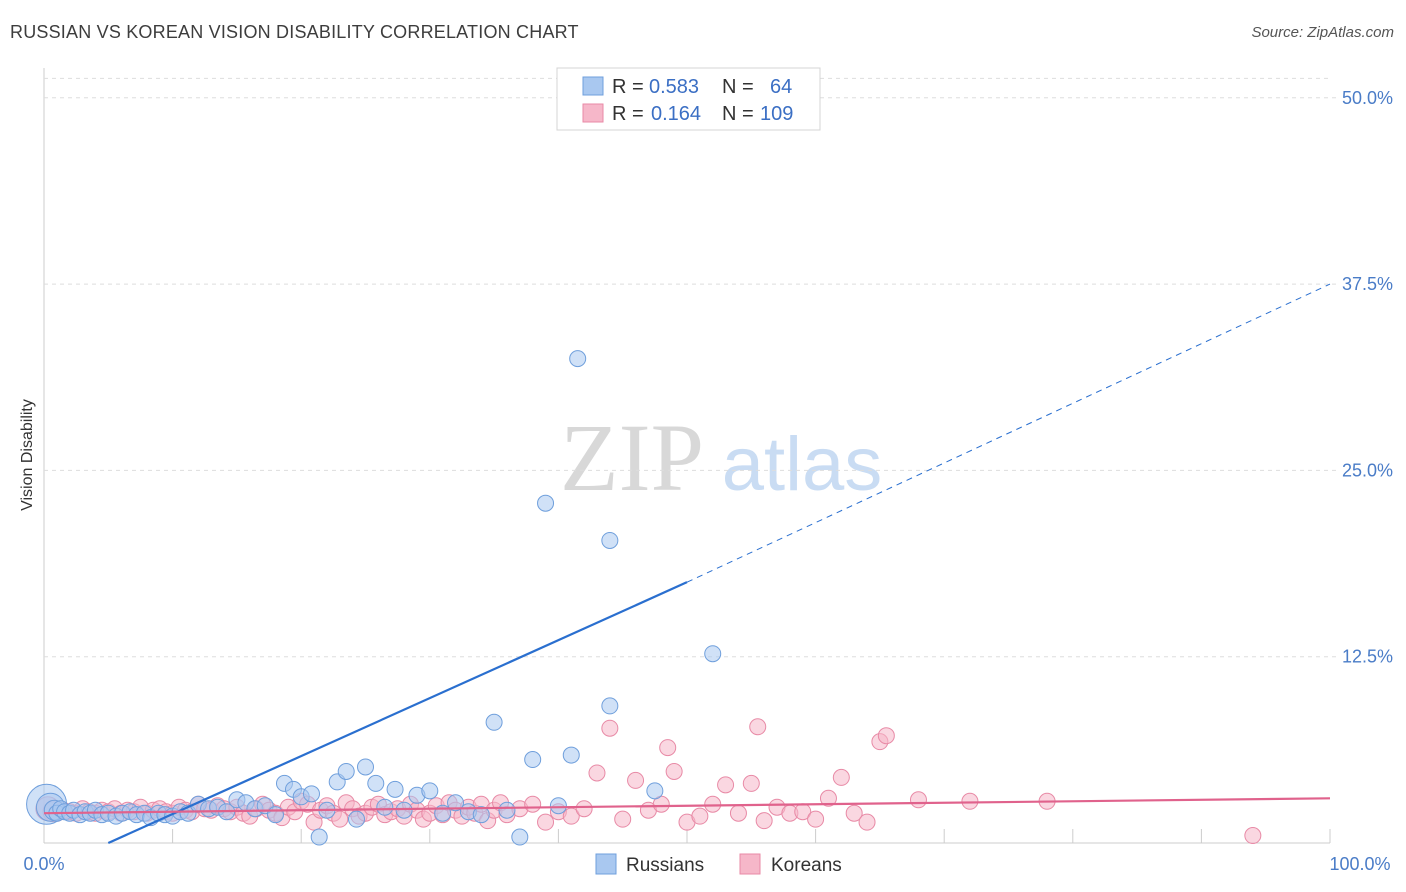 Image resolution: width=1406 pixels, height=892 pixels. Describe the element at coordinates (776, 114) in the screenshot. I see `legend-n-value-koreans: 109` at that location.